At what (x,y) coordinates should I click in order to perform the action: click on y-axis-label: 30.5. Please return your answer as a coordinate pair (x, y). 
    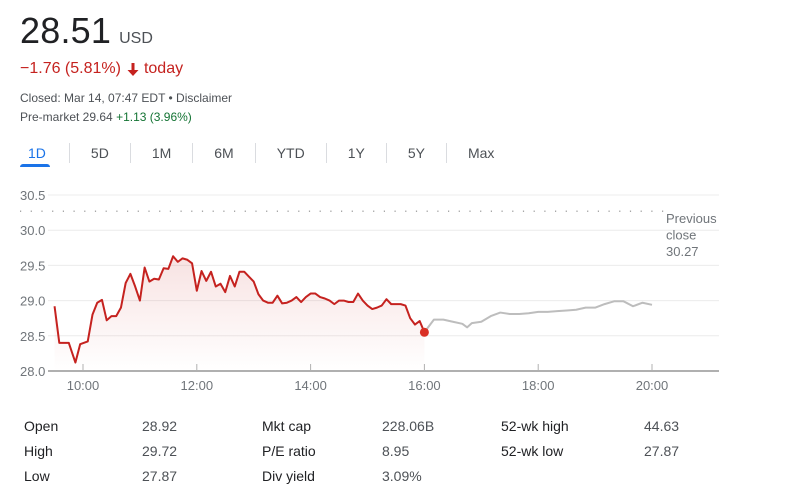
    Looking at the image, I should click on (32, 195).